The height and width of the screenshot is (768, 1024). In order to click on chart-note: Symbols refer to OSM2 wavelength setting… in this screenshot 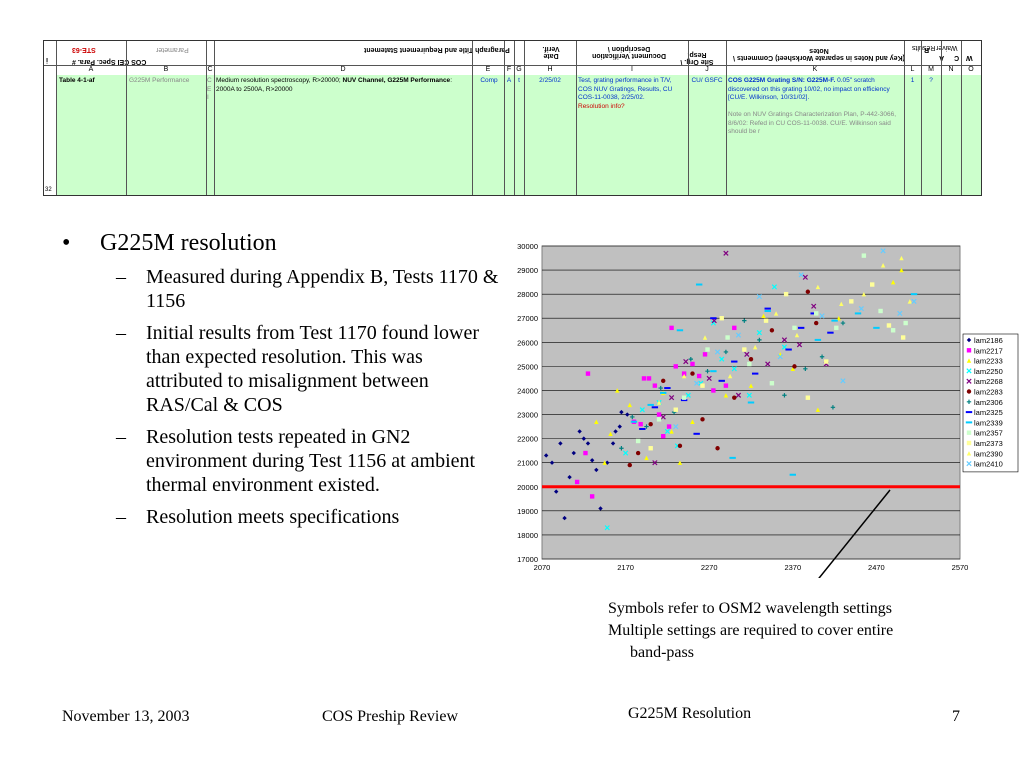, I will do `click(808, 631)`.